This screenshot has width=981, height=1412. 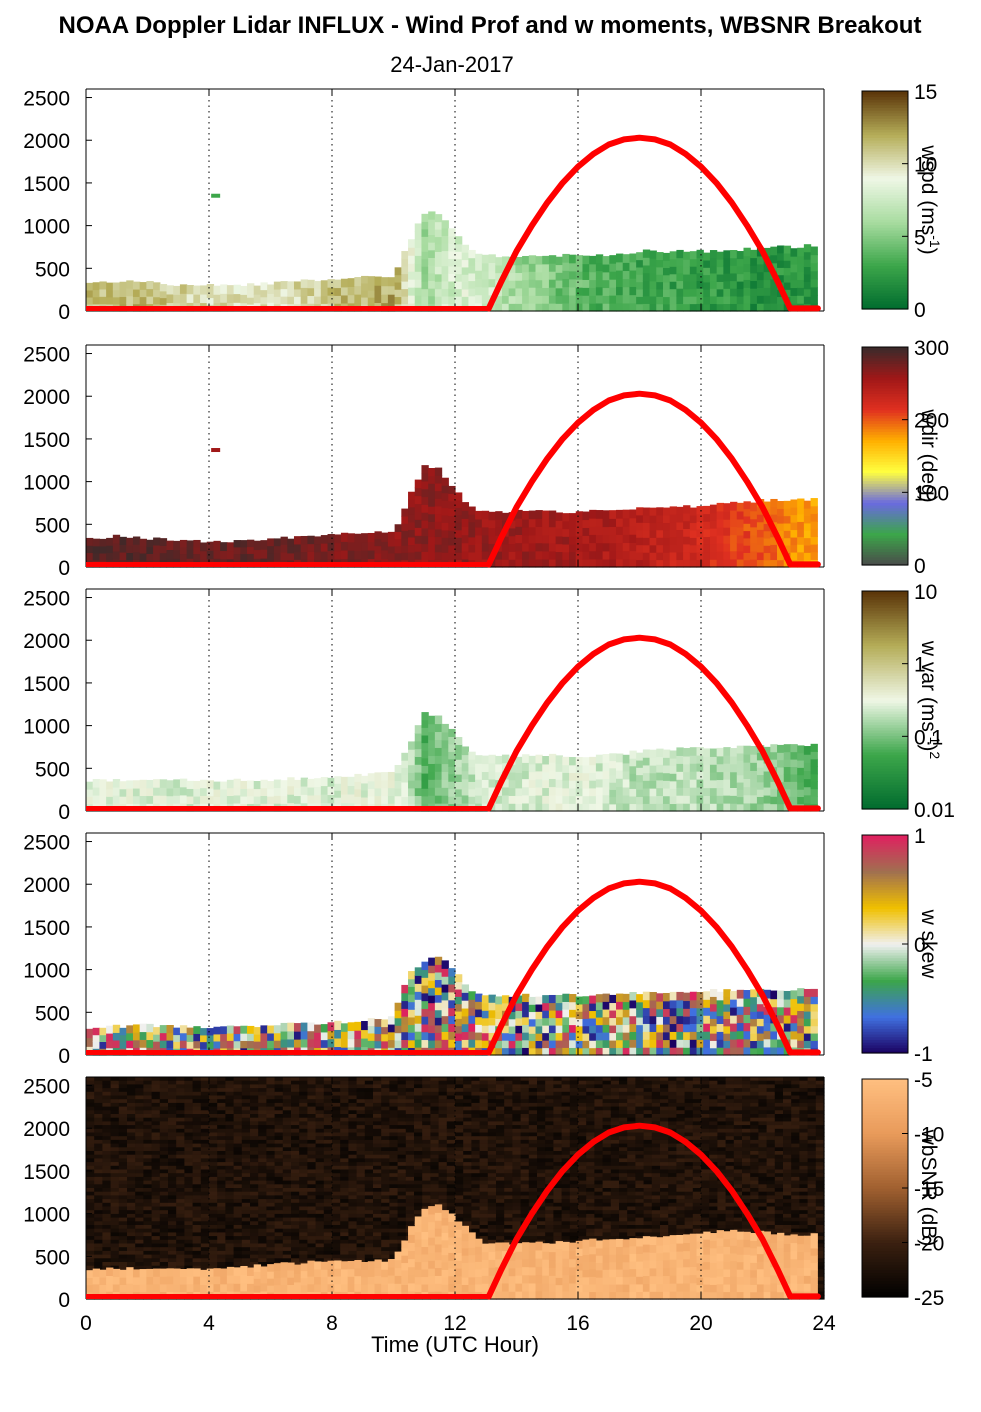 I want to click on y-tick-label: 2000, so click(x=46, y=641).